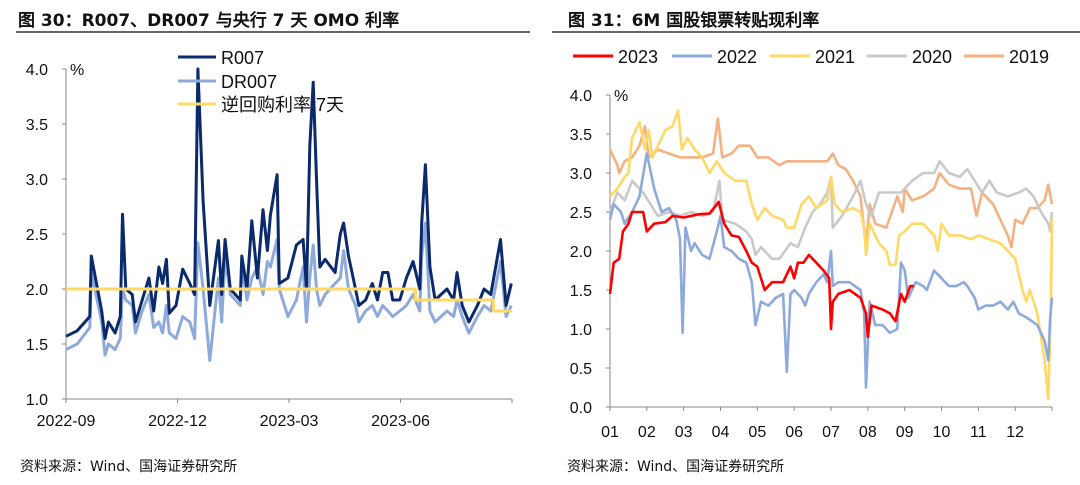 The height and width of the screenshot is (485, 1080). Describe the element at coordinates (794, 432) in the screenshot. I see `right-x-tick-label: 06` at that location.